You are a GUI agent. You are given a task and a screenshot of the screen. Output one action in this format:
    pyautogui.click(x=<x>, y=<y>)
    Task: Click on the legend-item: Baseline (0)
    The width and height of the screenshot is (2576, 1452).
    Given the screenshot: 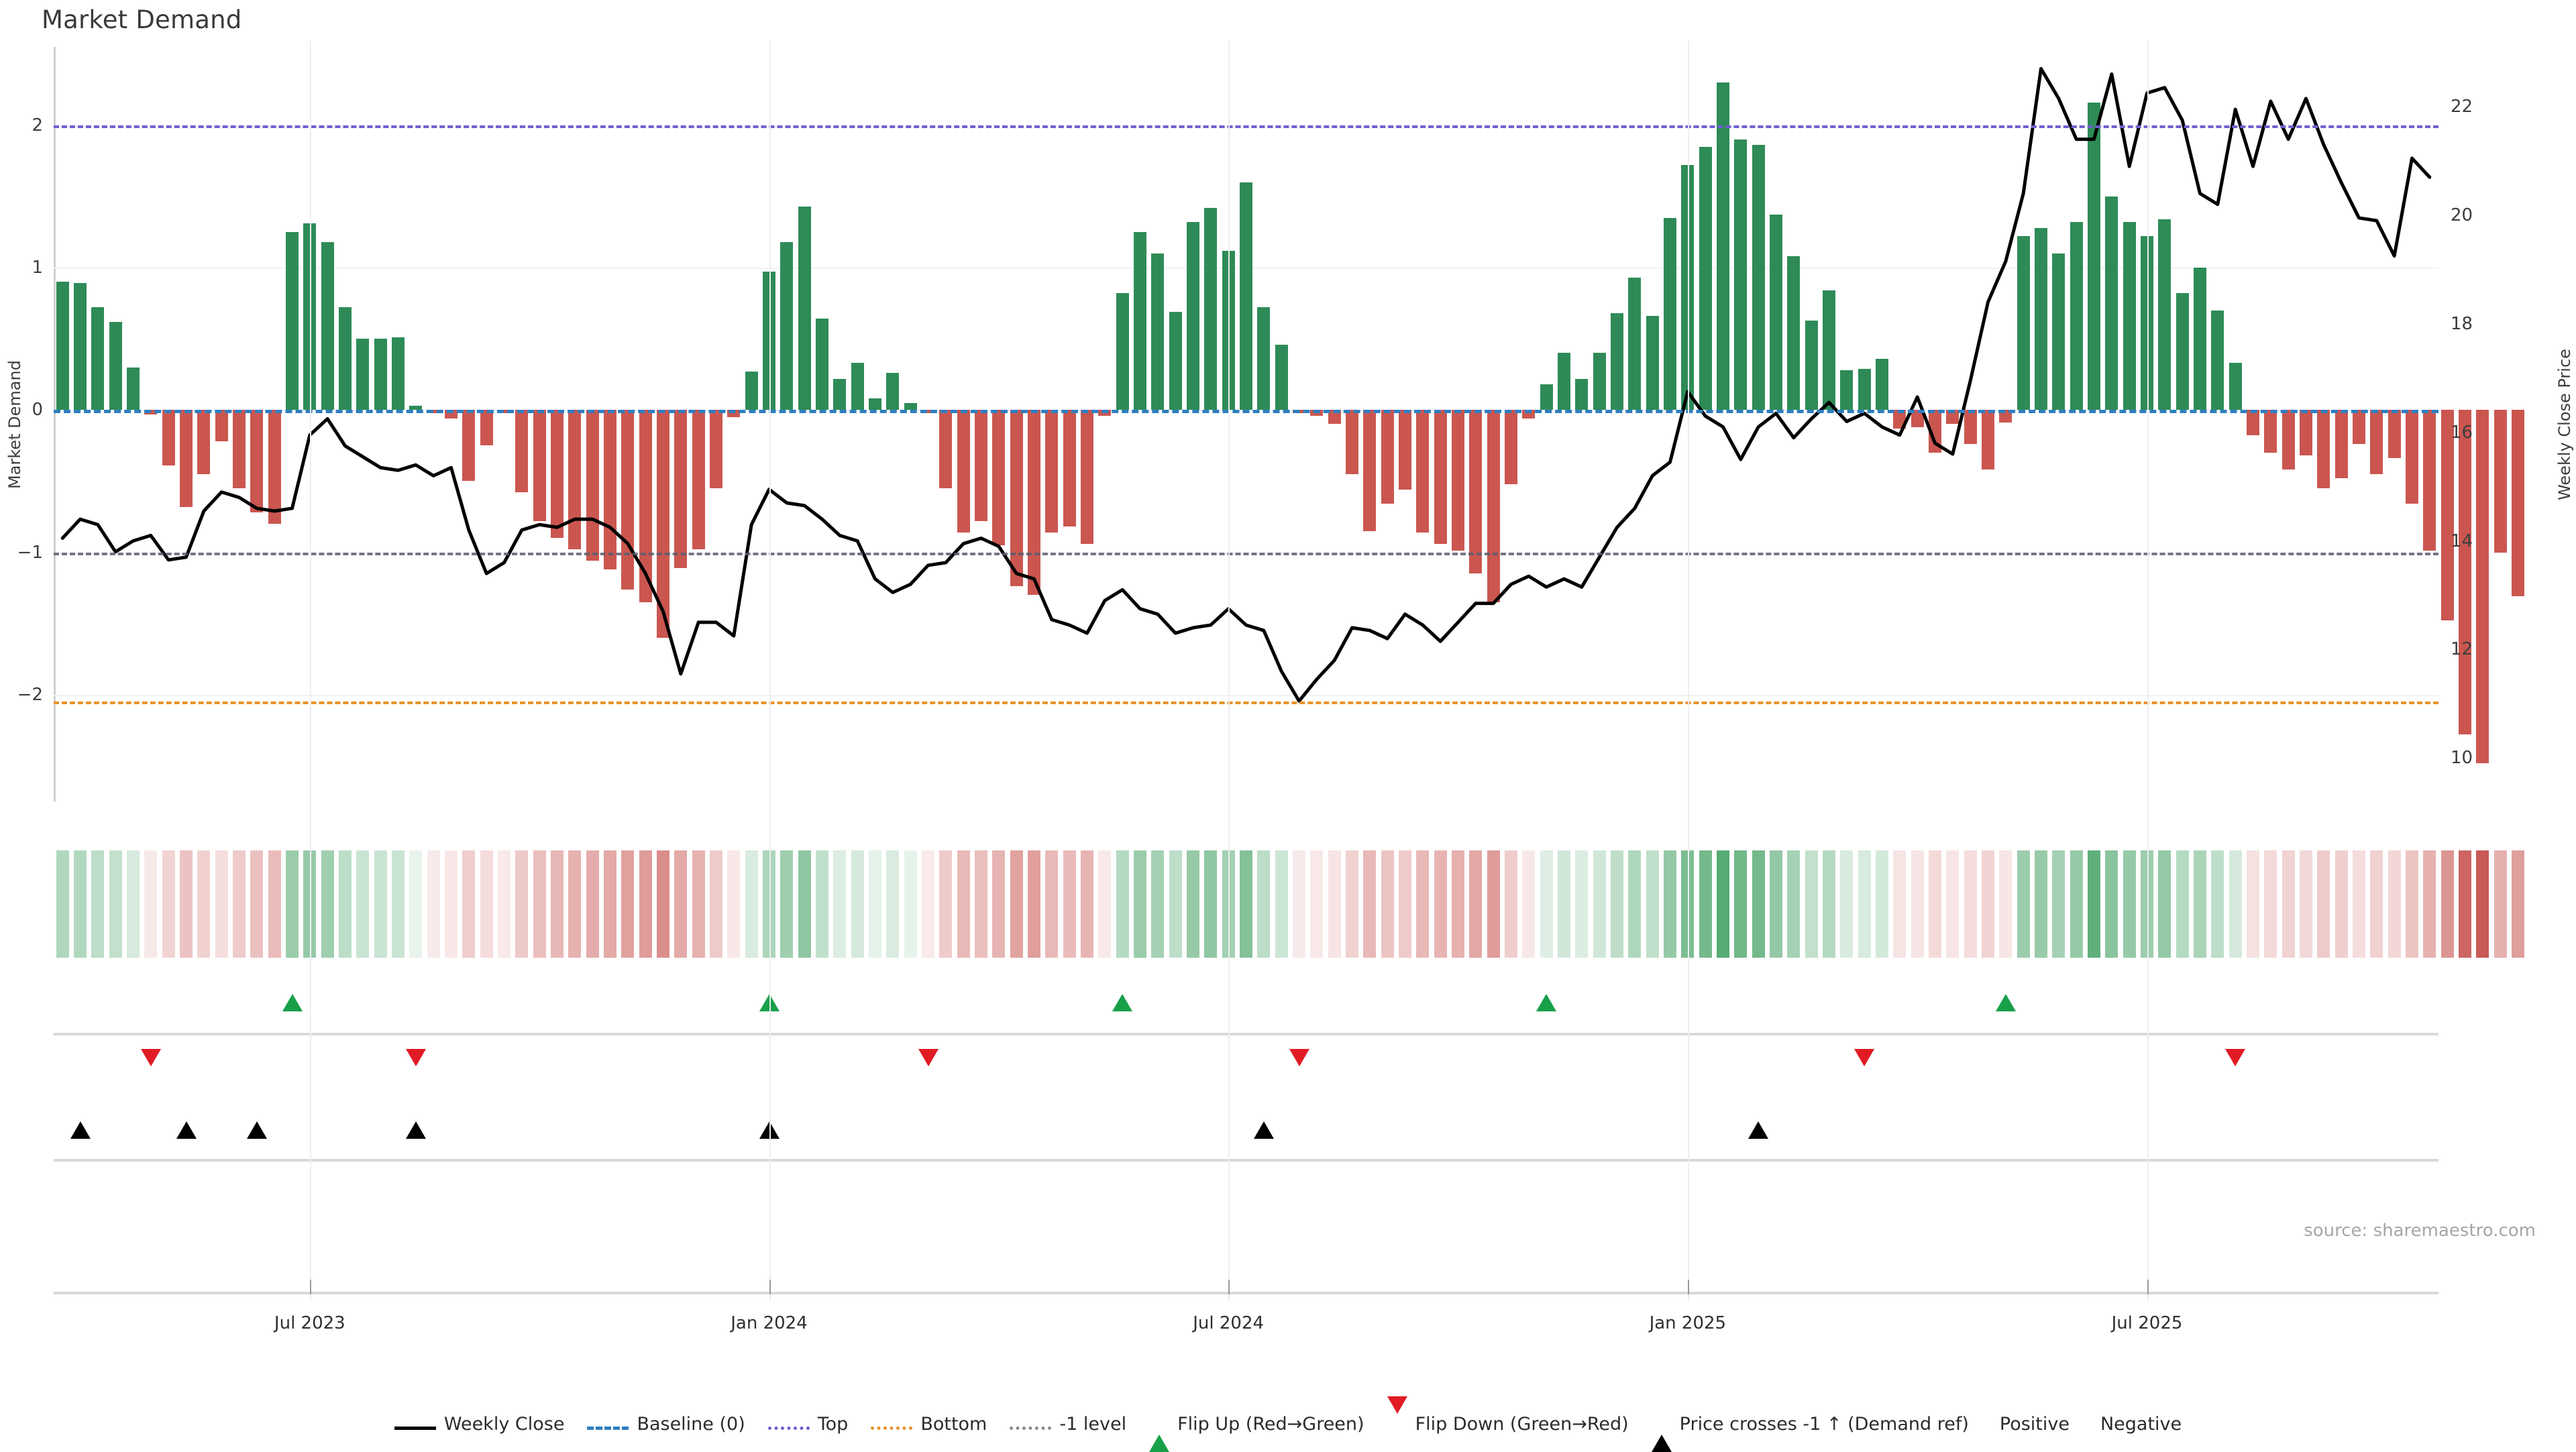 What is the action you would take?
    pyautogui.click(x=666, y=1424)
    